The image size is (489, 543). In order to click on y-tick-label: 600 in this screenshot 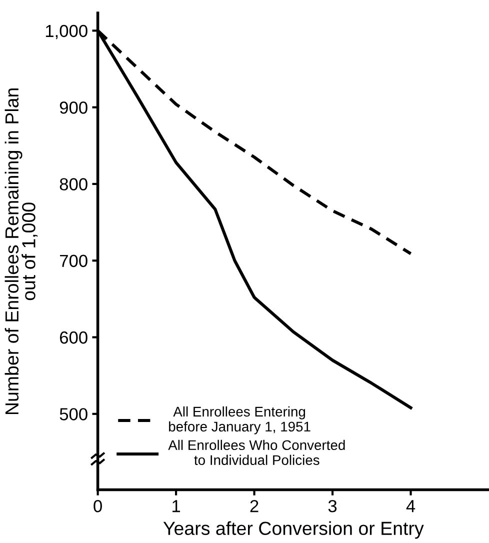, I will do `click(74, 337)`.